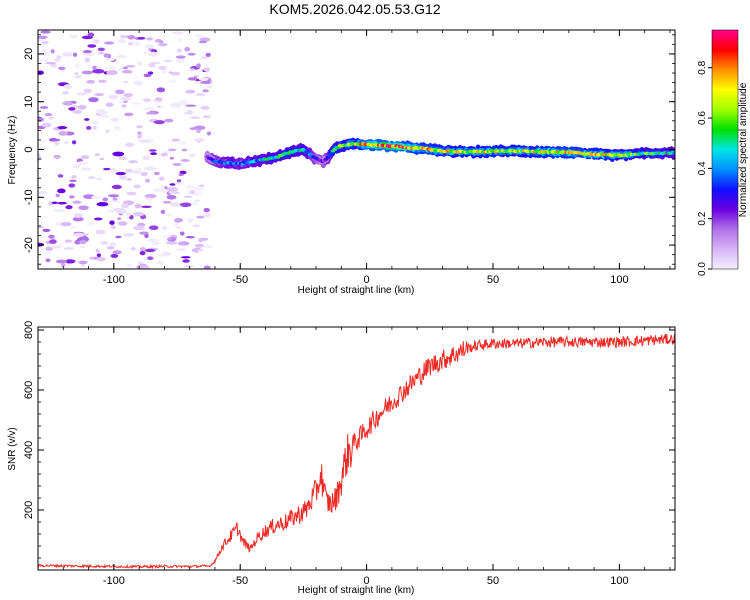 The image size is (750, 600). I want to click on spectrogram-x-tick-label: 50, so click(493, 280).